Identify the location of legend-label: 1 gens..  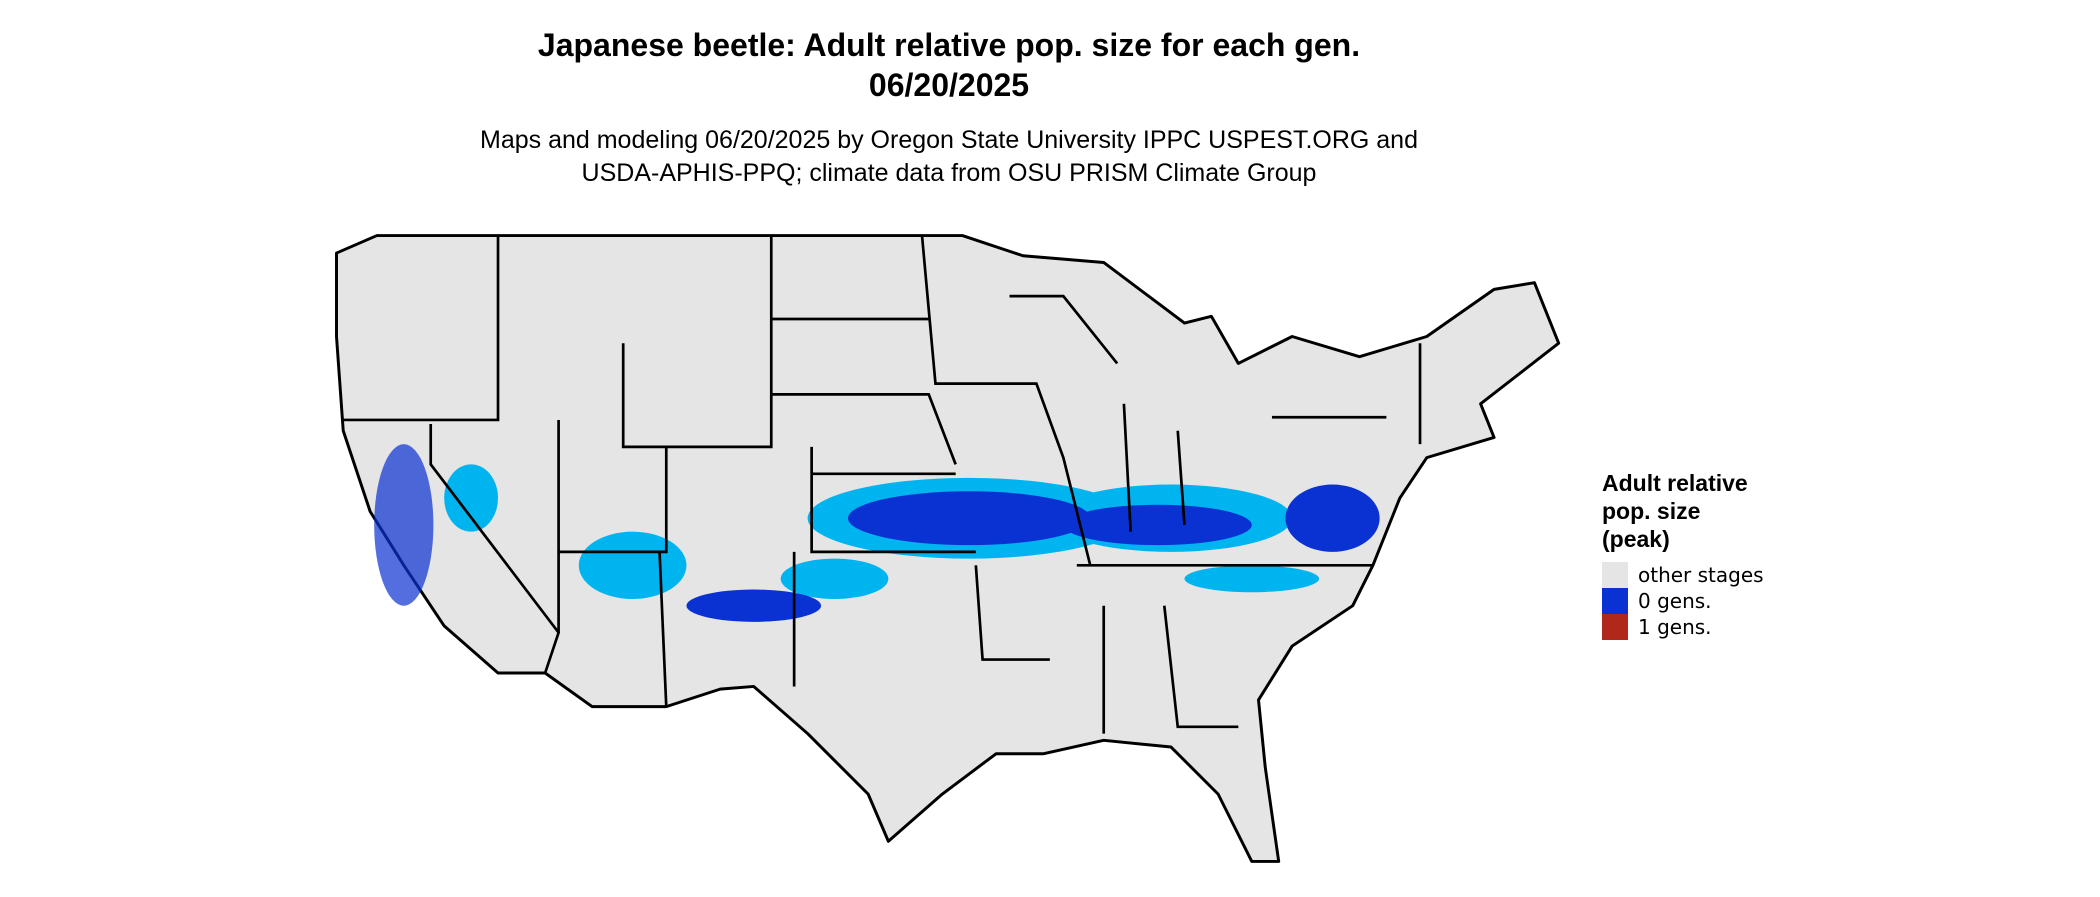
(1675, 627).